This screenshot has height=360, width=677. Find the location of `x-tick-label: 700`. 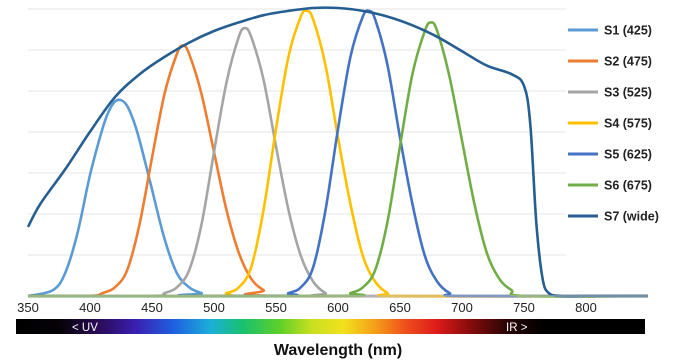

x-tick-label: 700 is located at coordinates (462, 307).